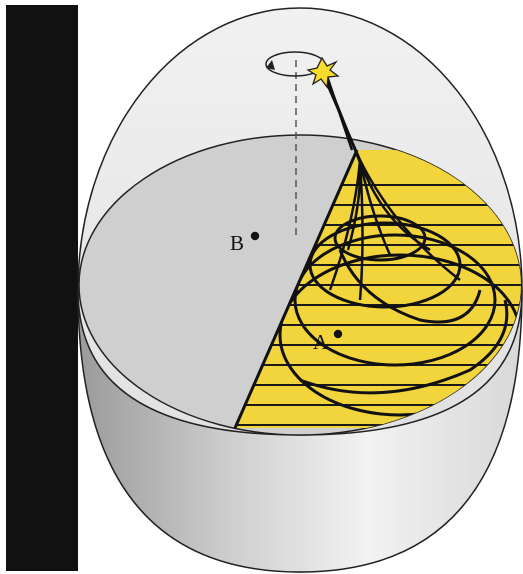 This screenshot has width=523, height=574. What do you see at coordinates (255, 236) in the screenshot?
I see `point-b-dot` at bounding box center [255, 236].